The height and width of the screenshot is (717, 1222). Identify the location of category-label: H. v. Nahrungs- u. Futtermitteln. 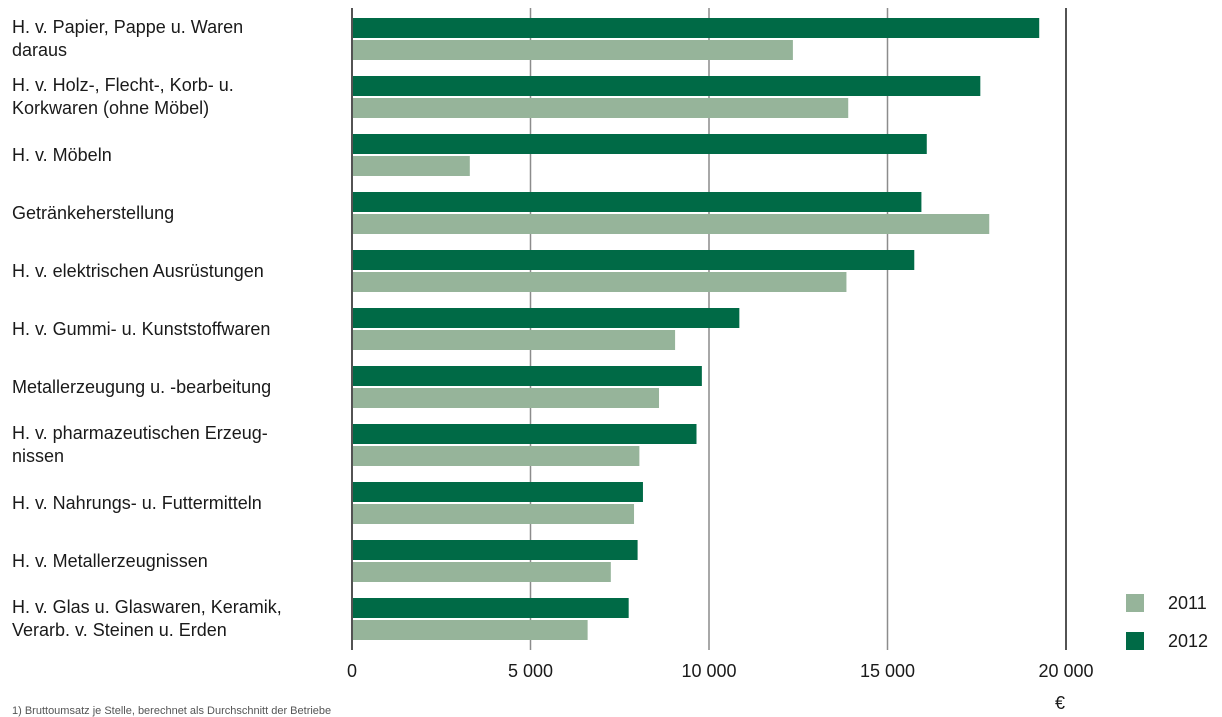
(177, 503).